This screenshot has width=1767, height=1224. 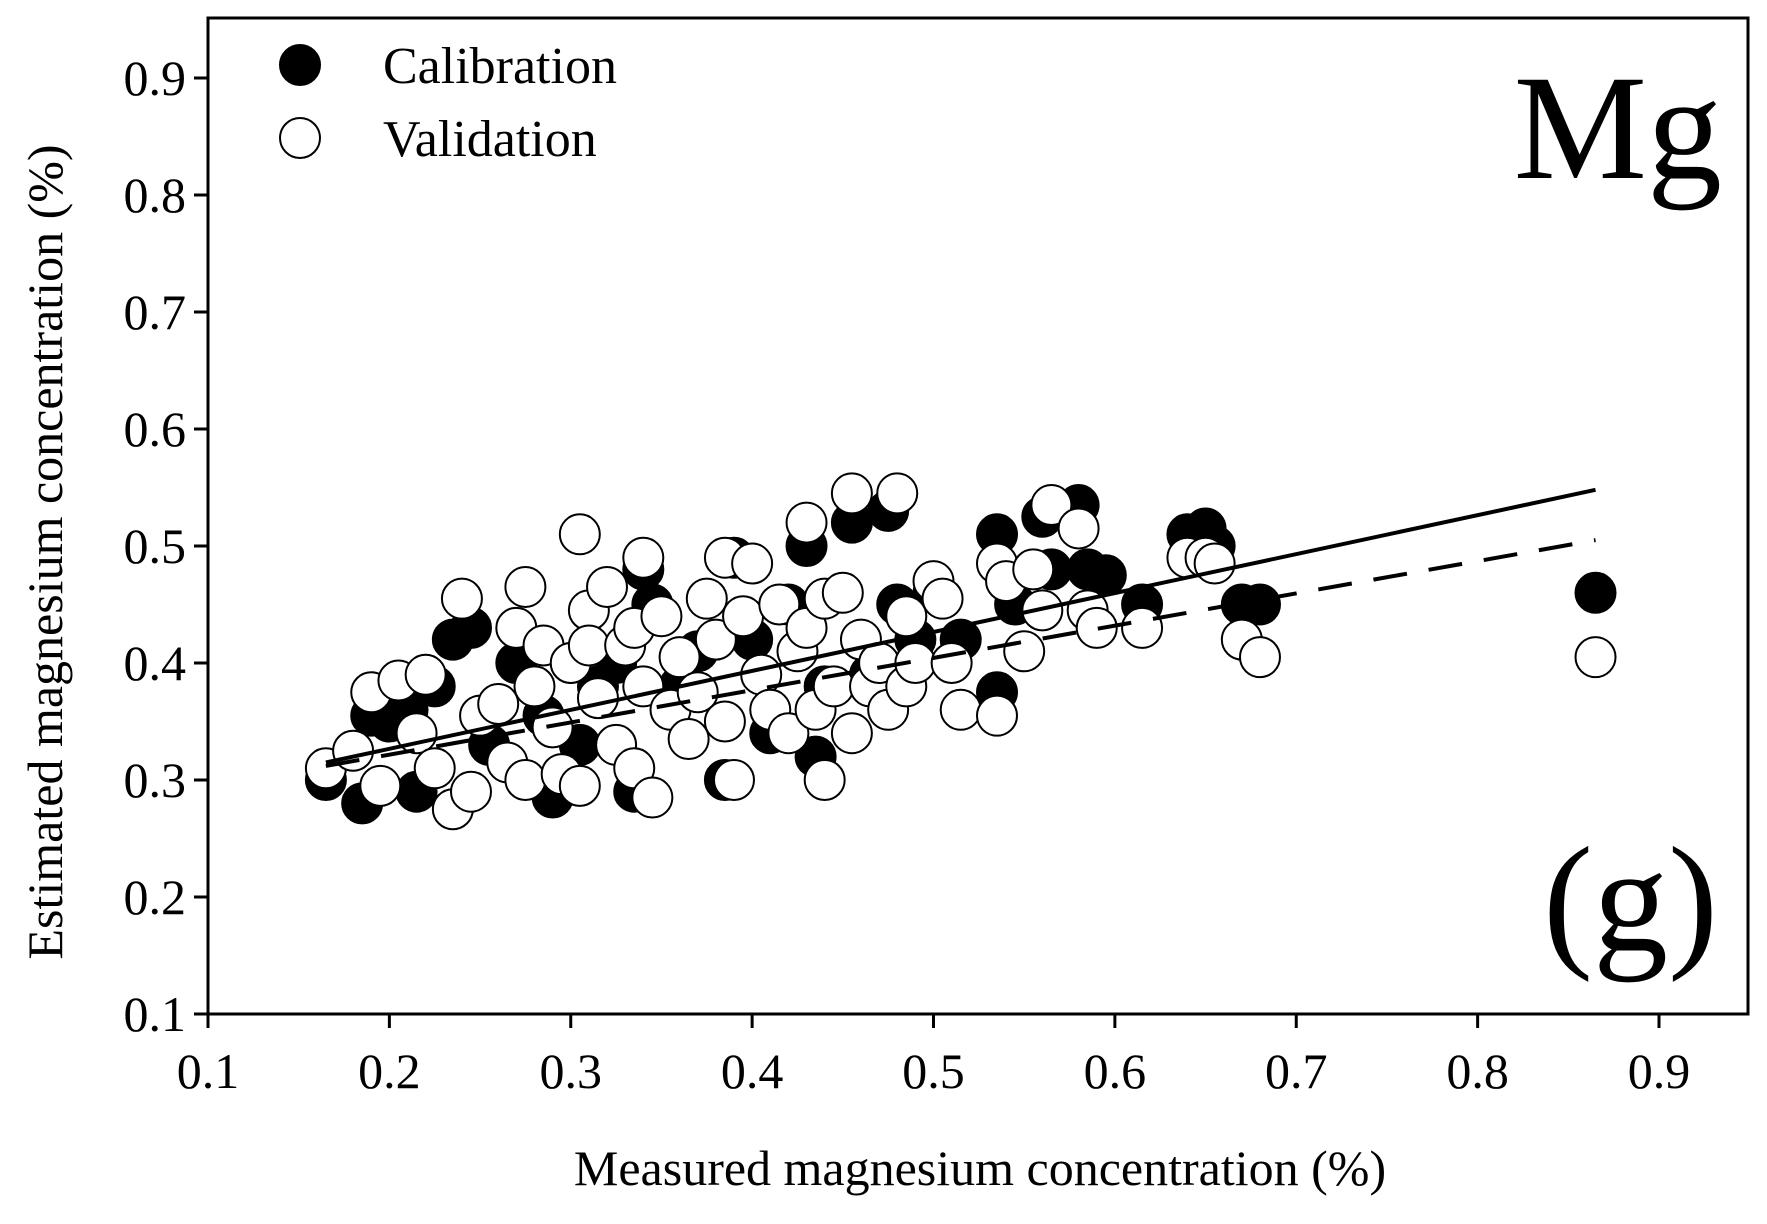 I want to click on panel-label: (g), so click(x=1630, y=900).